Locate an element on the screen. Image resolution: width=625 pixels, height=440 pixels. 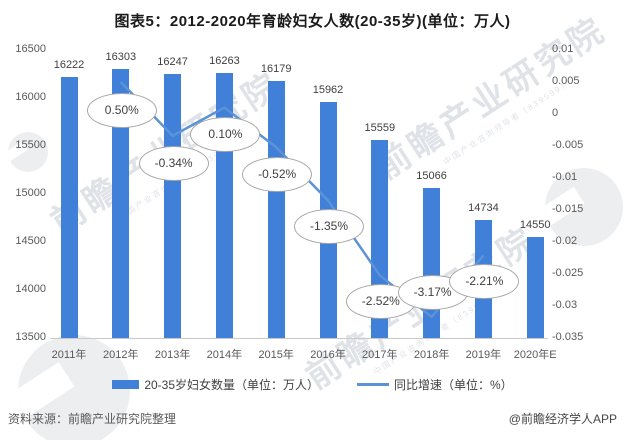
growth-callout: -0.34% is located at coordinates (173, 164).